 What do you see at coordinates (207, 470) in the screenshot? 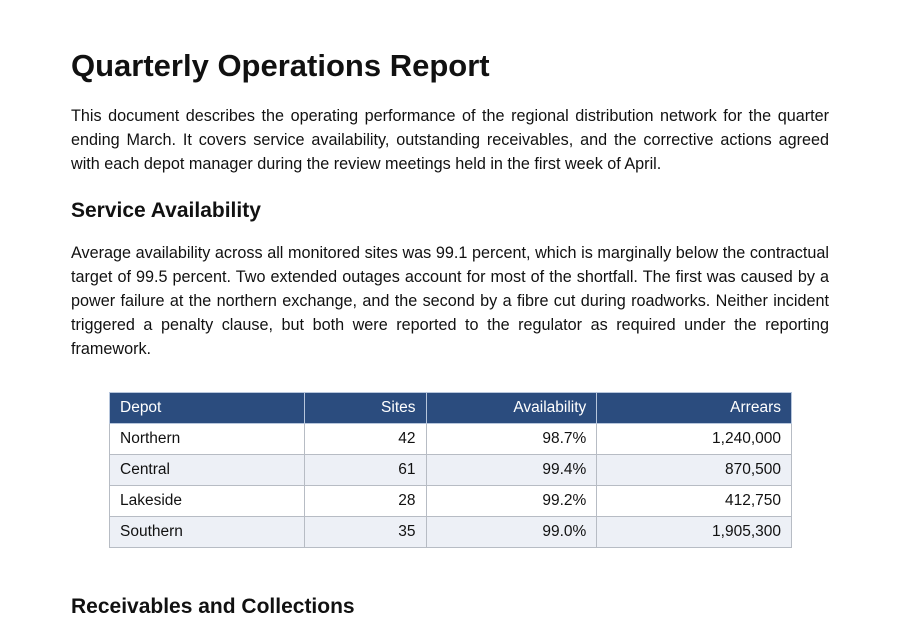
I see `cell-depot: Central` at bounding box center [207, 470].